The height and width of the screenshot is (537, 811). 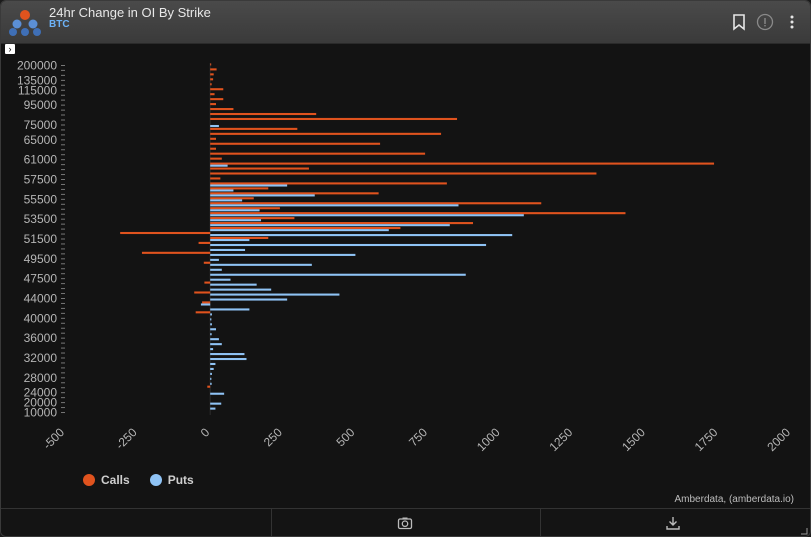 I want to click on bookmark-icon, so click(x=739, y=22).